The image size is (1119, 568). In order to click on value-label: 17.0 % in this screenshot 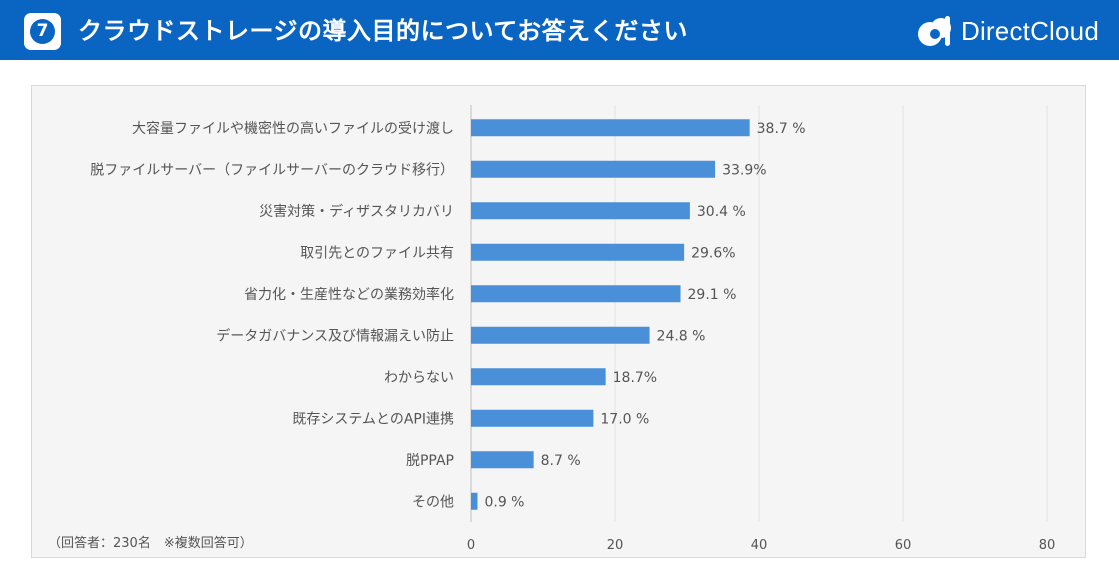, I will do `click(624, 419)`.